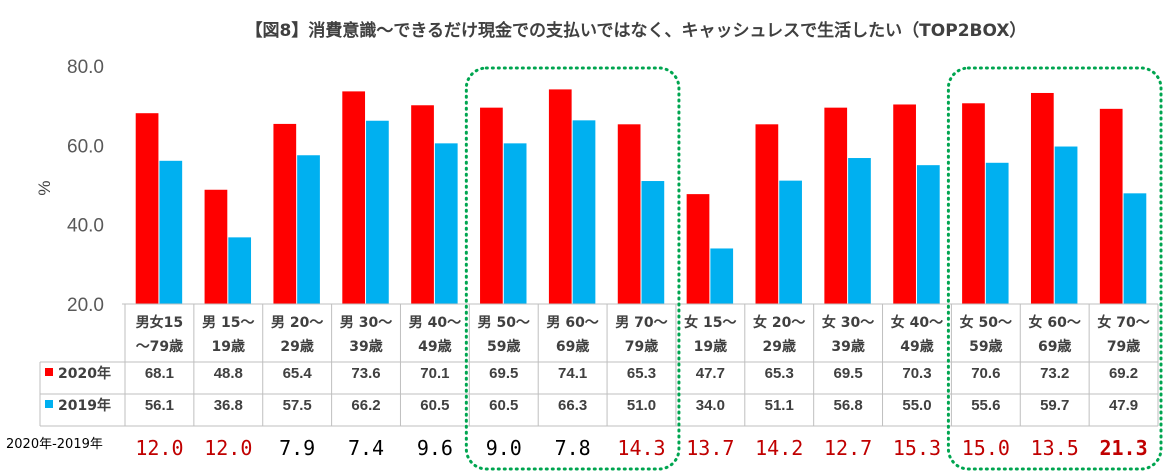  I want to click on difference-value: 15.0, so click(986, 448).